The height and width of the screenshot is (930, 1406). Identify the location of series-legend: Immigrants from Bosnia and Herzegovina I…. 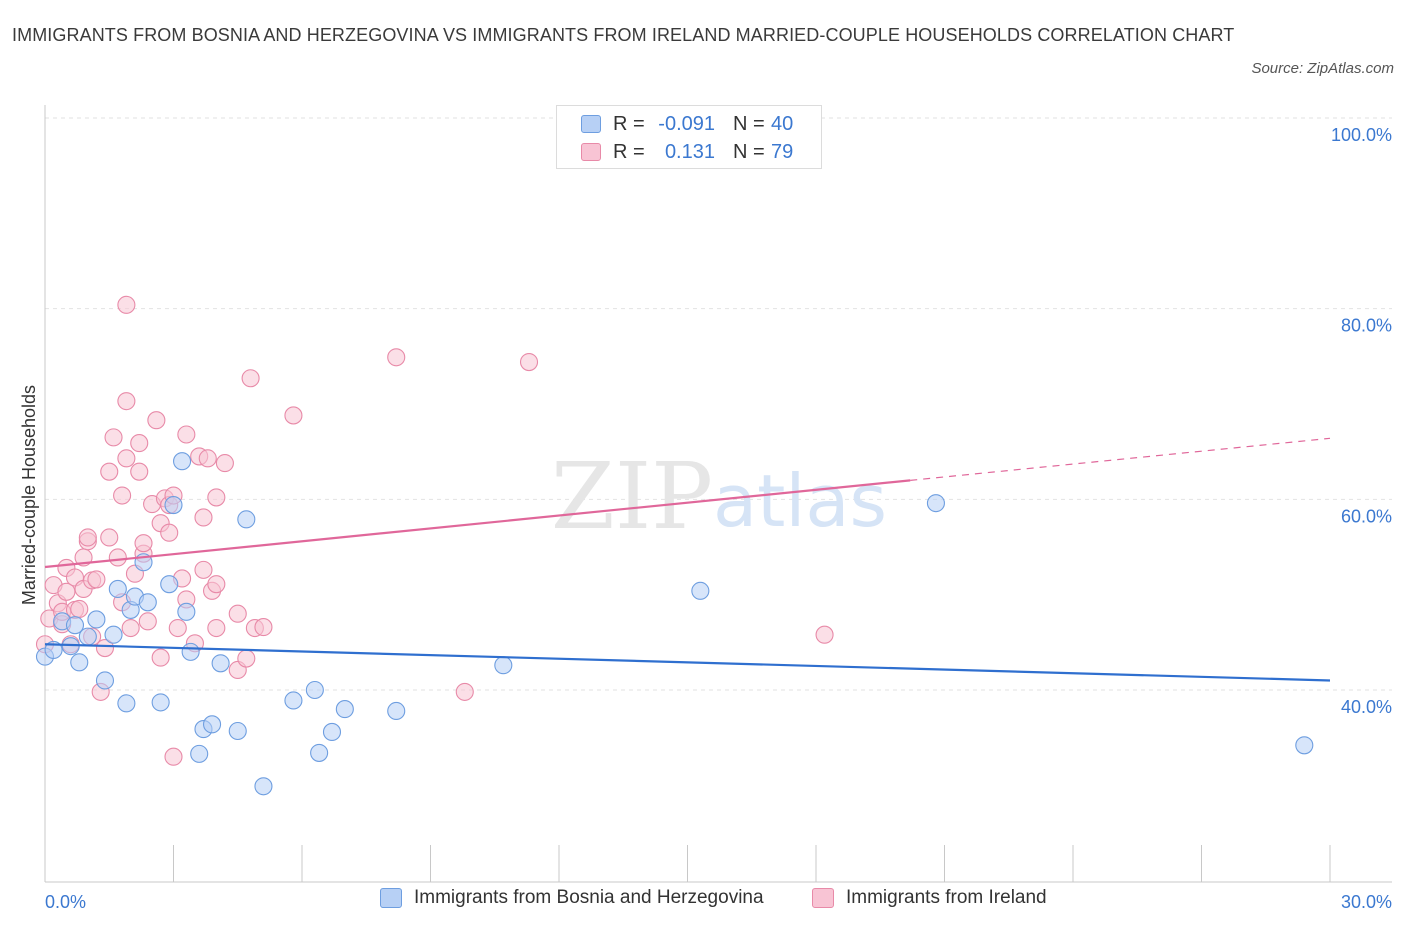
(703, 902).